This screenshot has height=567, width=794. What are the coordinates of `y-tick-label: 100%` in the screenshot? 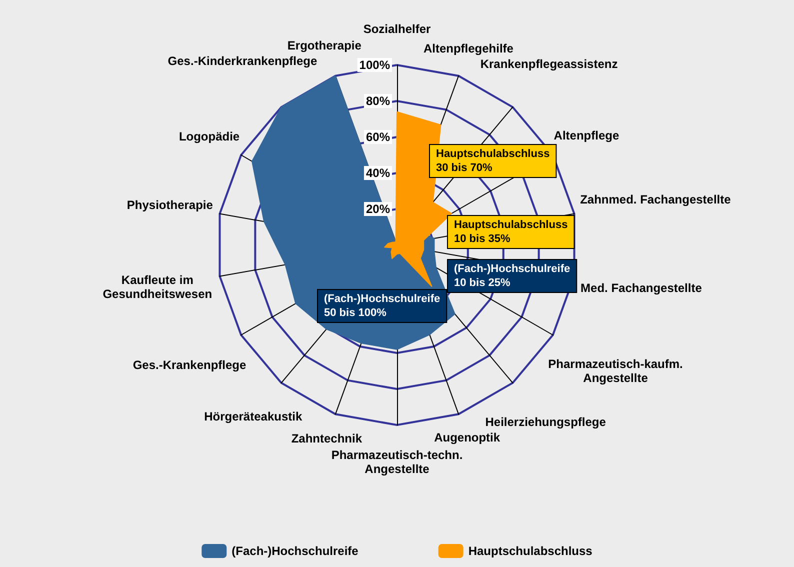 It's located at (374, 65).